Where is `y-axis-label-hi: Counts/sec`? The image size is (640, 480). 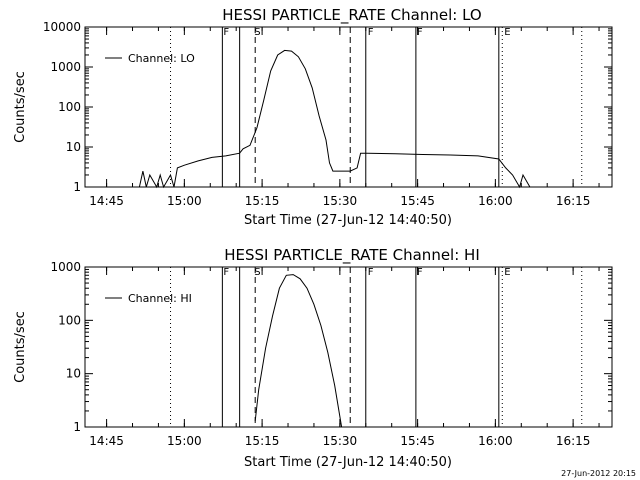 y-axis-label-hi: Counts/sec is located at coordinates (20, 347).